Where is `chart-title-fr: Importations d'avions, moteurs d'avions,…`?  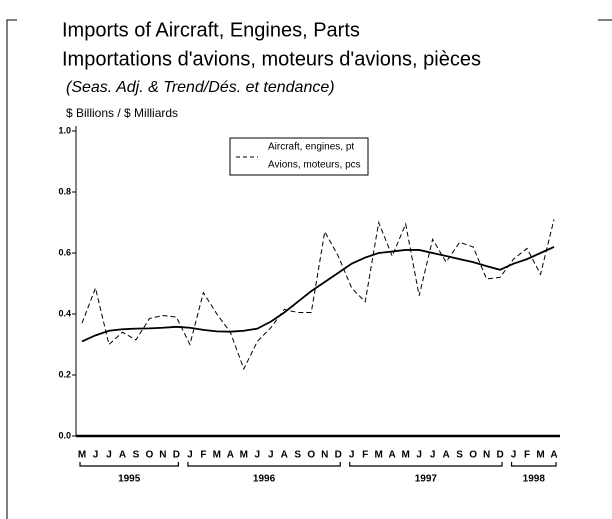 chart-title-fr: Importations d'avions, moteurs d'avions,… is located at coordinates (271, 59).